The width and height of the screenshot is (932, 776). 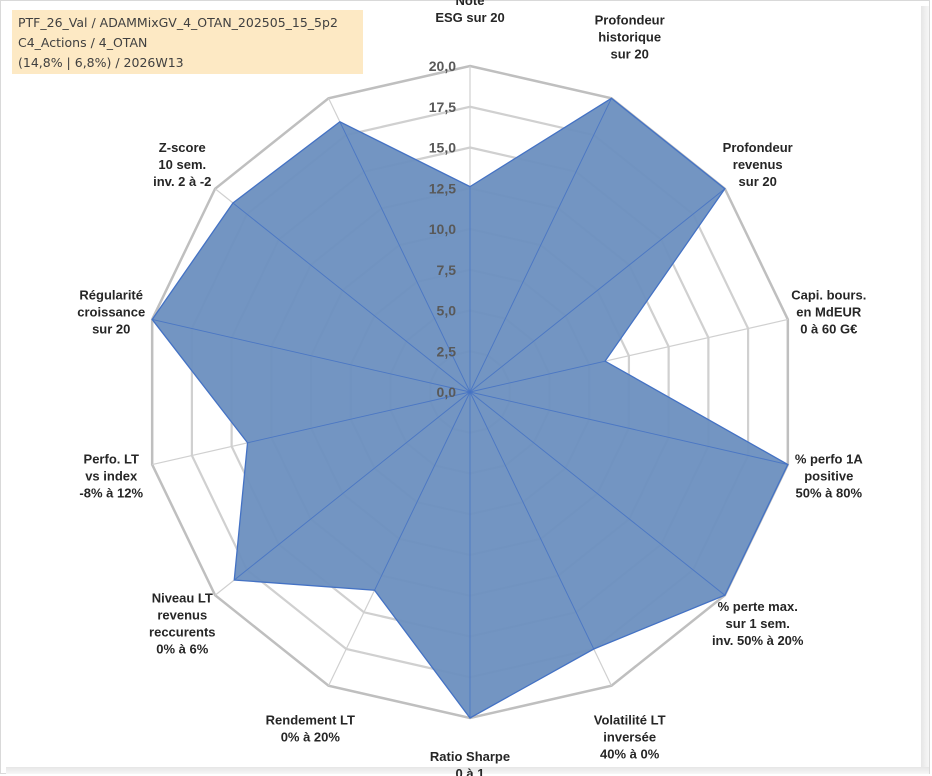 What do you see at coordinates (111, 295) in the screenshot?
I see `axis-label-11-line-0: Régularité` at bounding box center [111, 295].